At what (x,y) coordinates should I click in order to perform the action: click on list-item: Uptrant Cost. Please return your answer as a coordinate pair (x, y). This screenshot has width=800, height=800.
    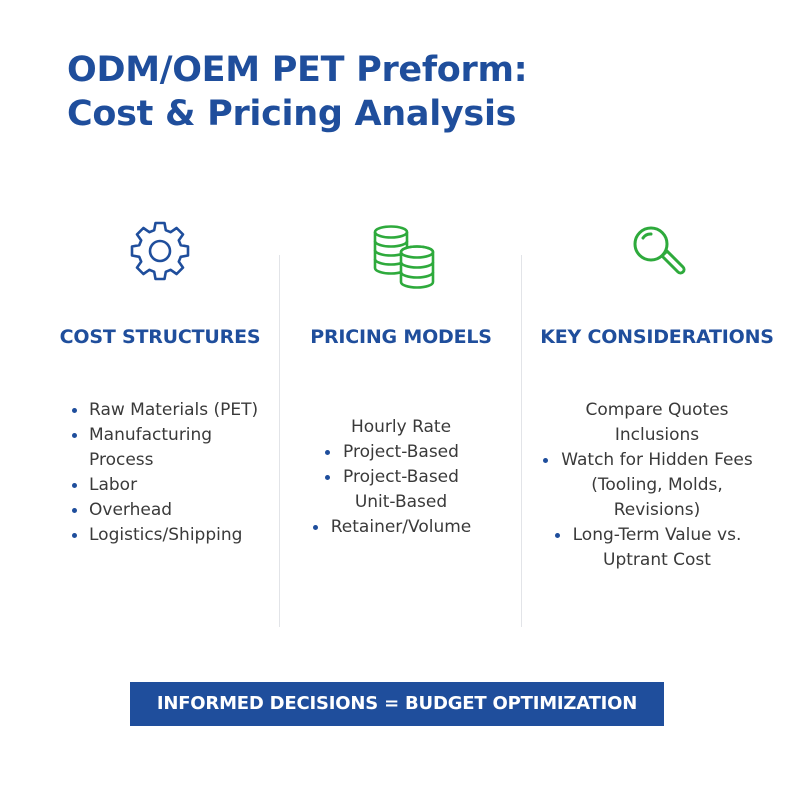
    Looking at the image, I should click on (657, 560).